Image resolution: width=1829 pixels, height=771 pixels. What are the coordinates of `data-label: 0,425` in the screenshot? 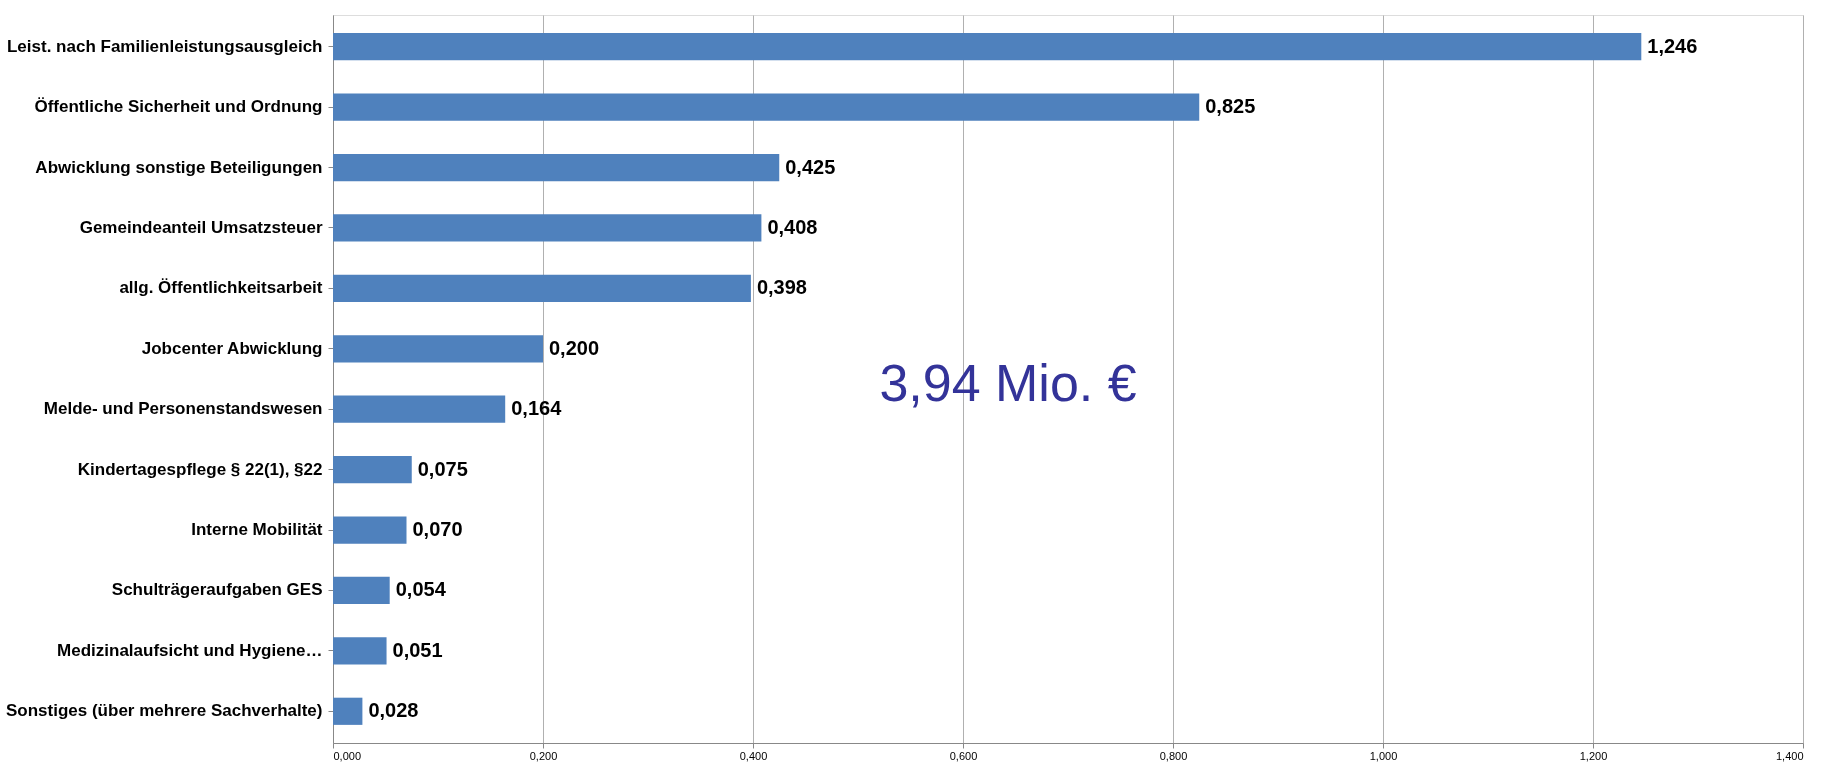 It's located at (810, 166).